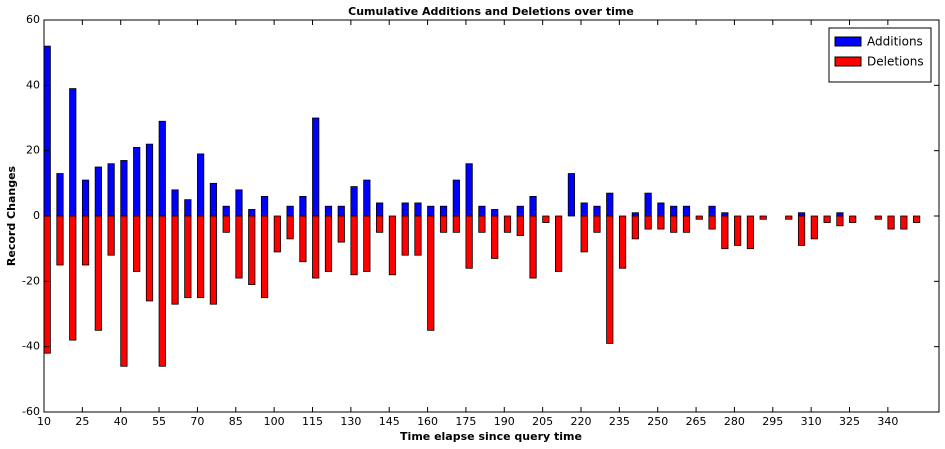  I want to click on x-tick-label: 205, so click(542, 421).